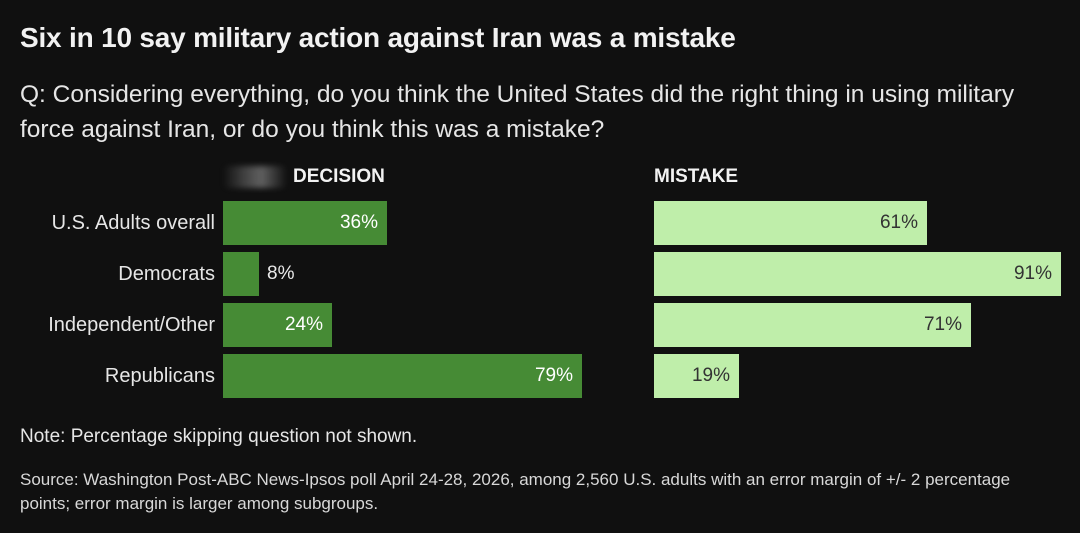  Describe the element at coordinates (857, 274) in the screenshot. I see `mistake-bar-democrats` at that location.